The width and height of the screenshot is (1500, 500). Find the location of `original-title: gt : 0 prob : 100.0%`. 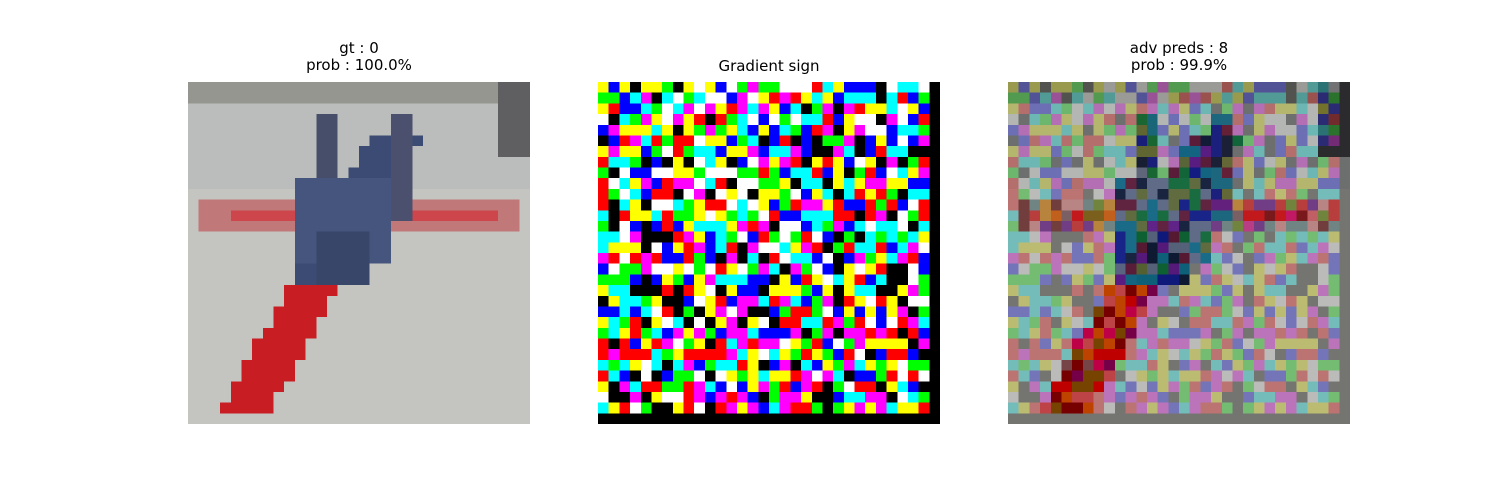

original-title: gt : 0 prob : 100.0% is located at coordinates (359, 58).